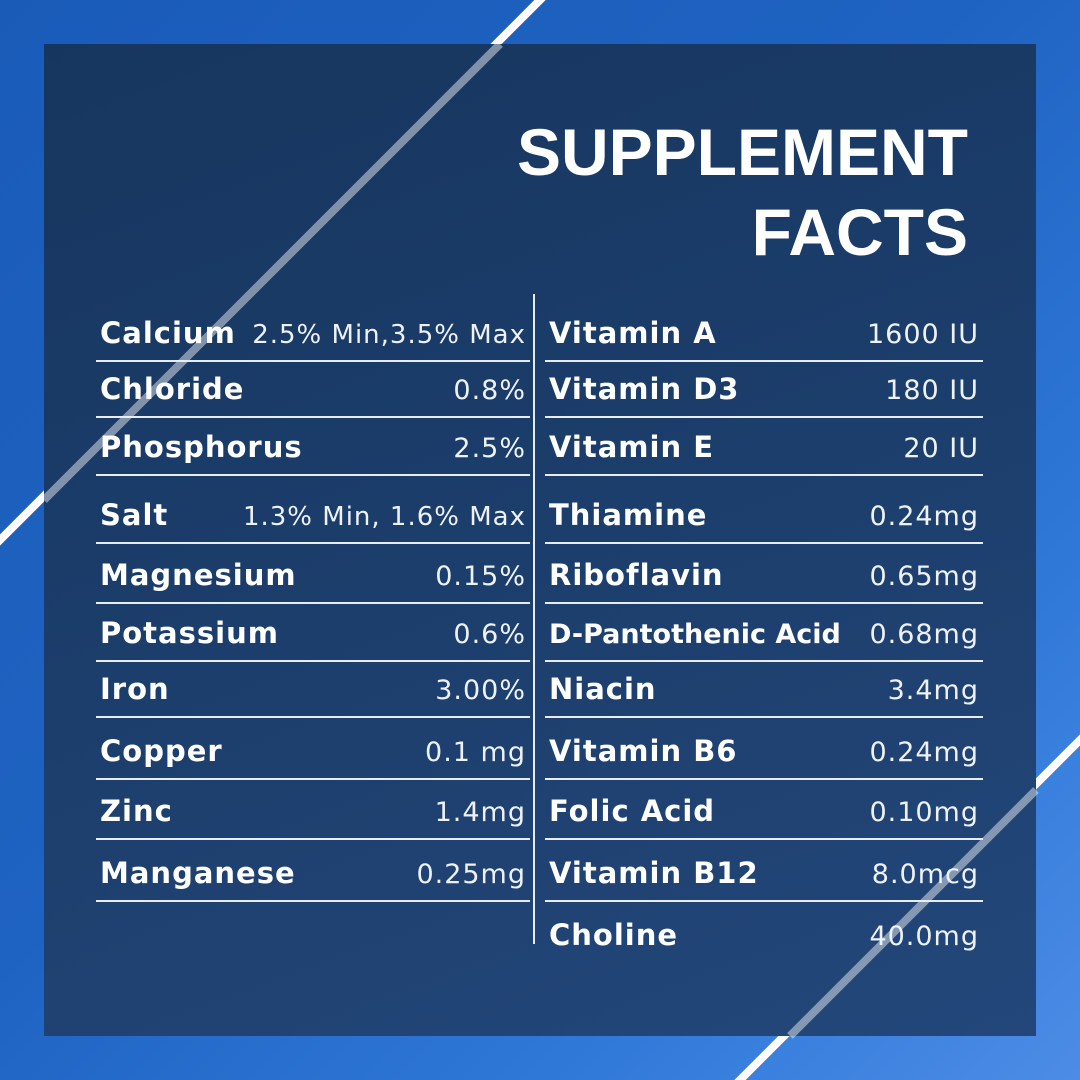  What do you see at coordinates (695, 634) in the screenshot?
I see `nutrient-name: D-Pantothenic Acid` at bounding box center [695, 634].